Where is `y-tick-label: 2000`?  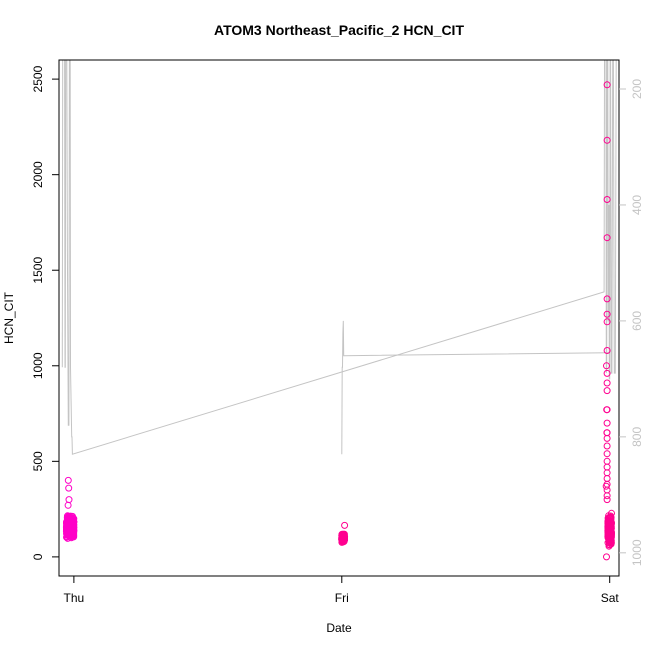
y-tick-label: 2000 is located at coordinates (38, 174).